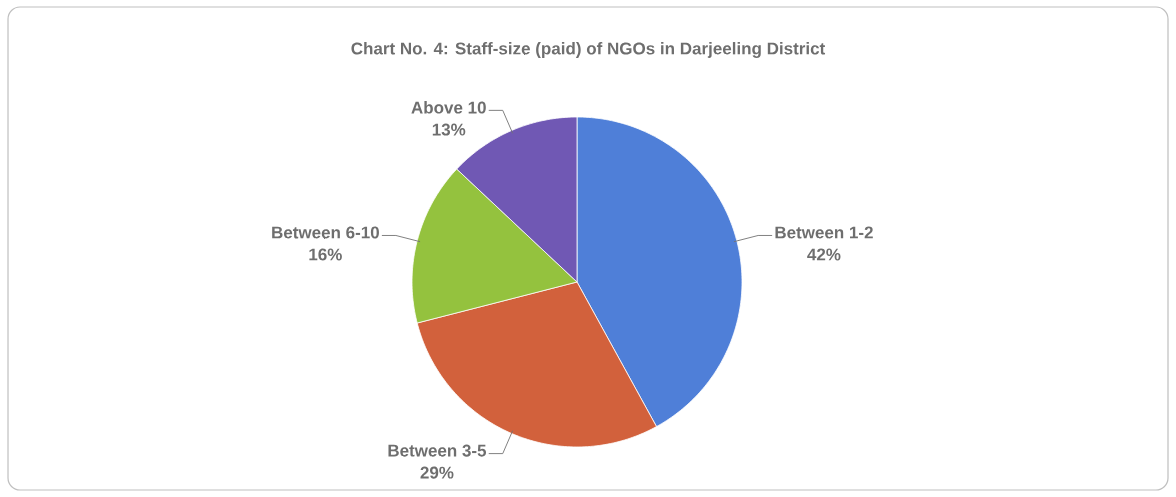 This screenshot has width=1176, height=497. Describe the element at coordinates (437, 450) in the screenshot. I see `slice-label: Between 3-5` at that location.